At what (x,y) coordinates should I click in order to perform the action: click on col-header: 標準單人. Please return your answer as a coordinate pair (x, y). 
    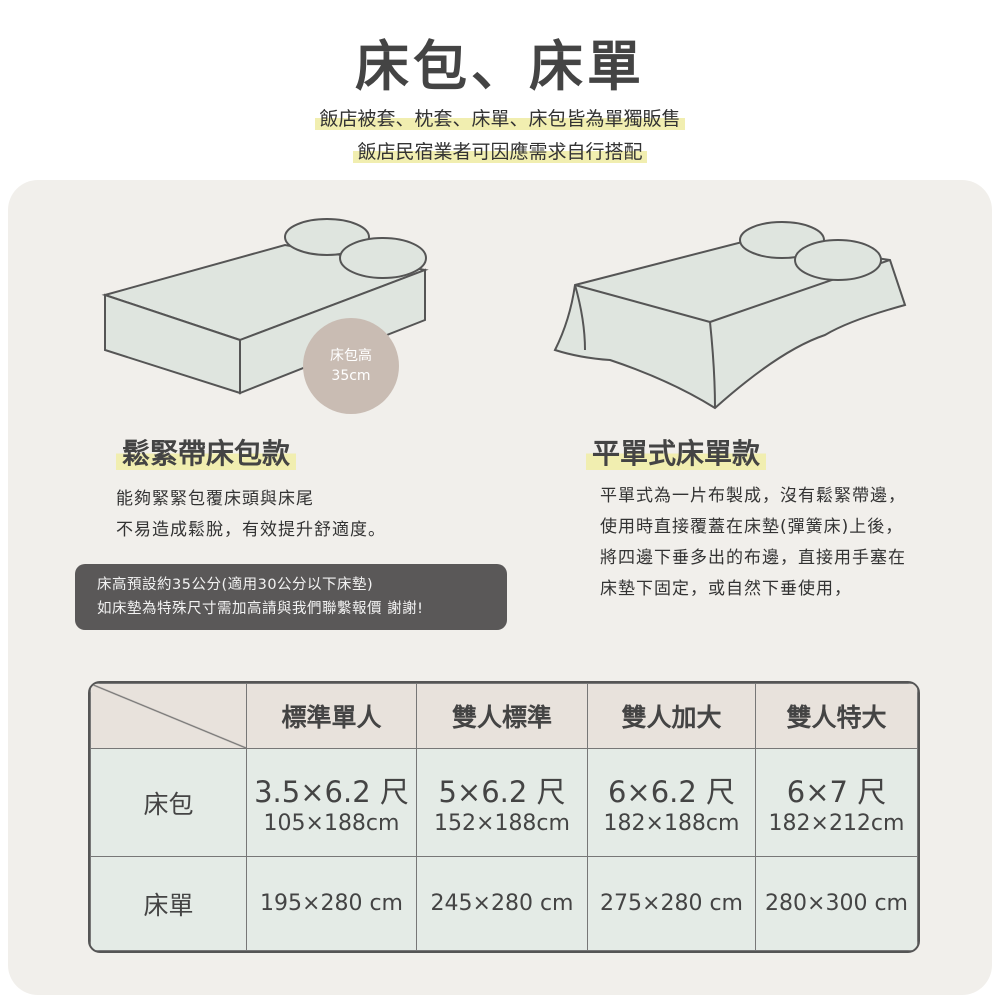
    Looking at the image, I should click on (331, 716).